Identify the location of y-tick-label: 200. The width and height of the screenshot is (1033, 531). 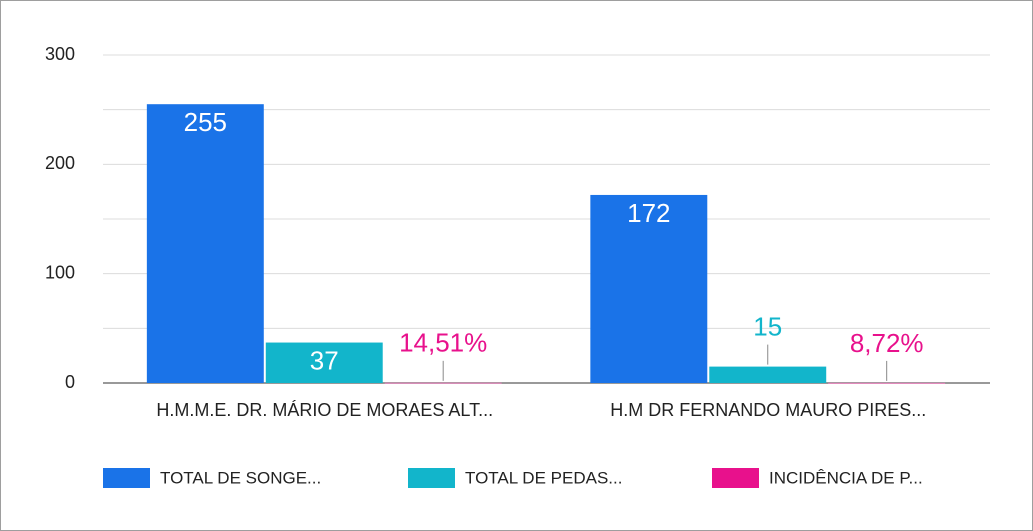
(60, 163).